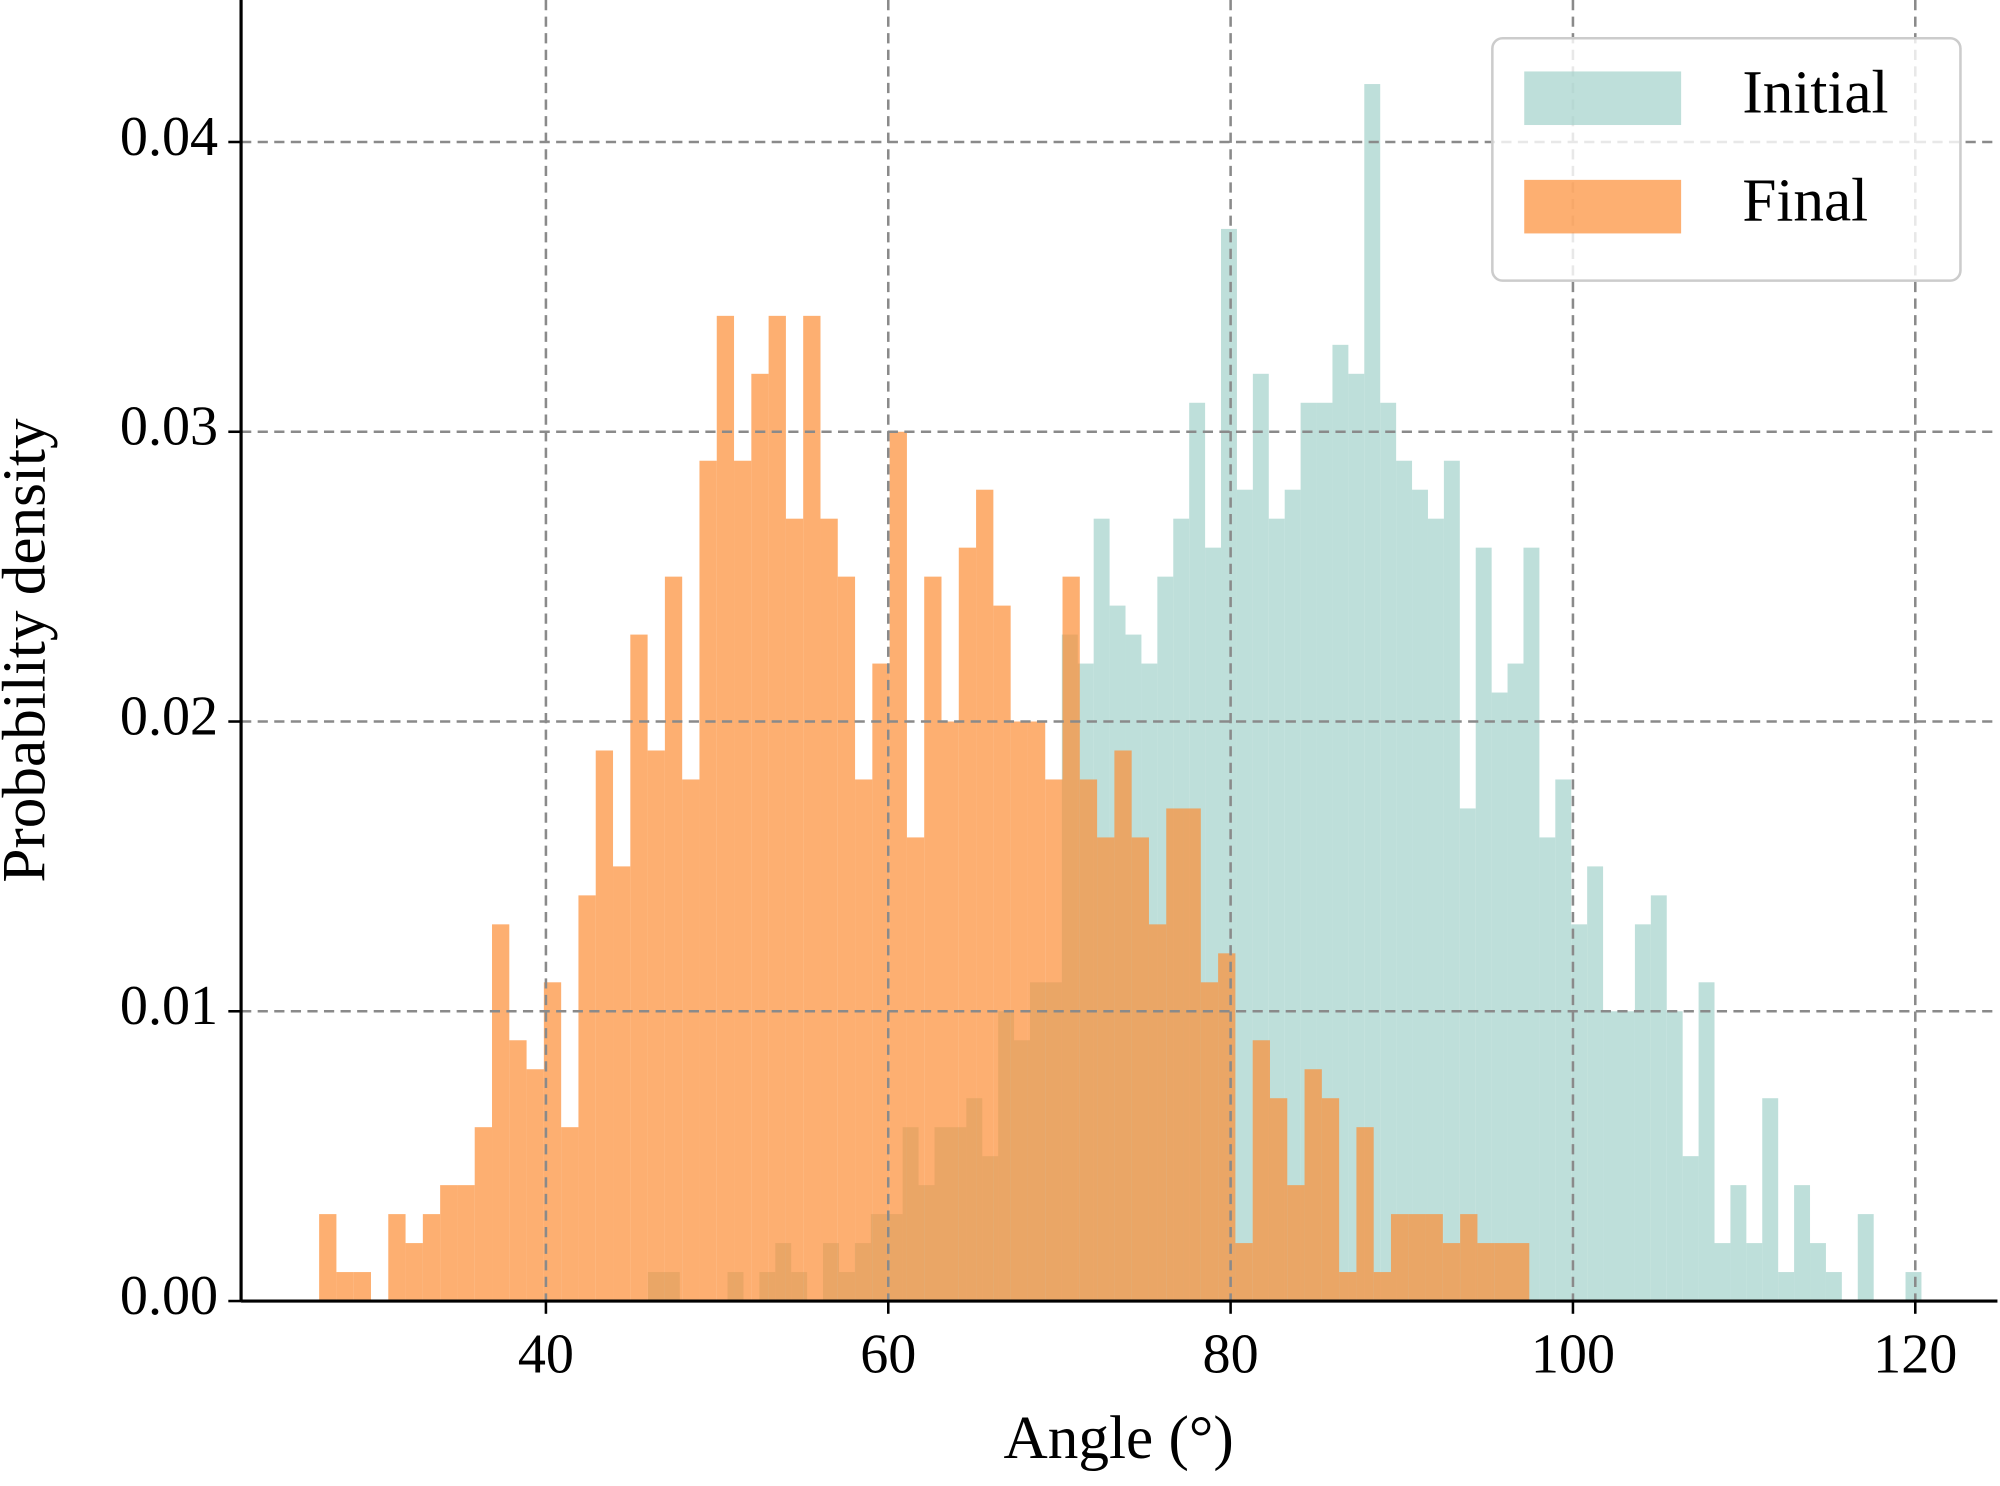  What do you see at coordinates (169, 716) in the screenshot?
I see `y-tick-label: 0.02` at bounding box center [169, 716].